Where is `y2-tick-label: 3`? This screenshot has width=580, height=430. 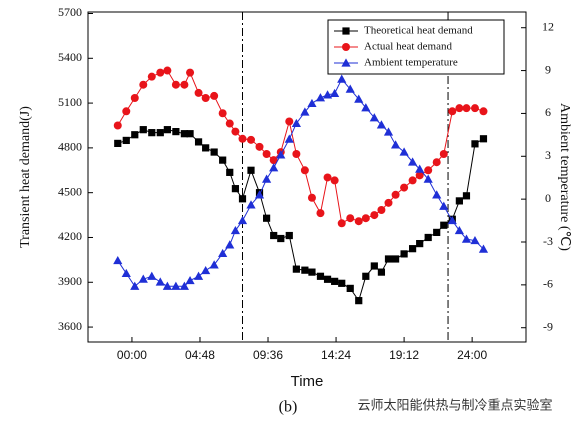 y2-tick-label: 3 is located at coordinates (548, 155).